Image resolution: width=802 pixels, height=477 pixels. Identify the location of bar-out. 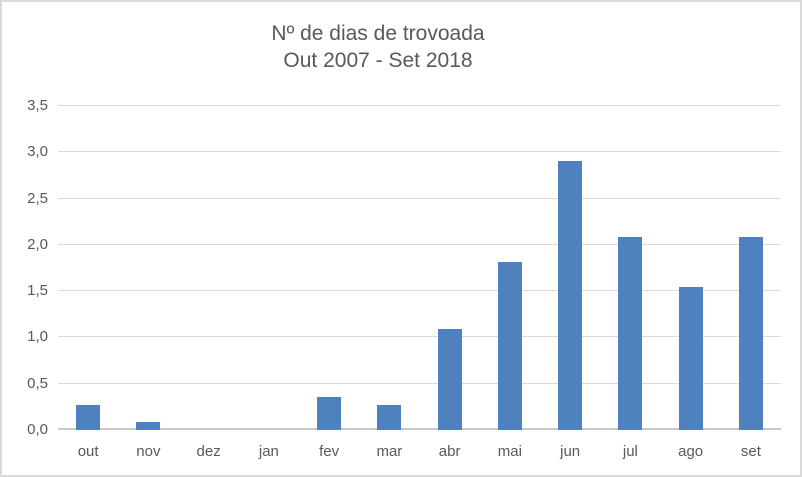
(88, 417).